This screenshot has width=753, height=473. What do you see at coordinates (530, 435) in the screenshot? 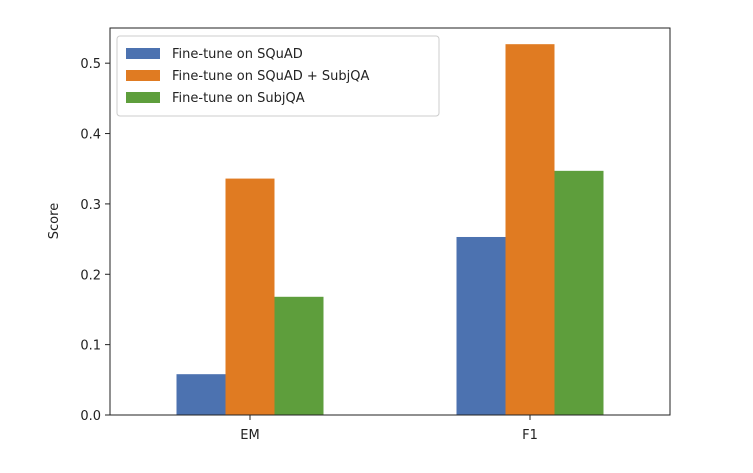
I see `x-tick-label-f1: F1` at bounding box center [530, 435].